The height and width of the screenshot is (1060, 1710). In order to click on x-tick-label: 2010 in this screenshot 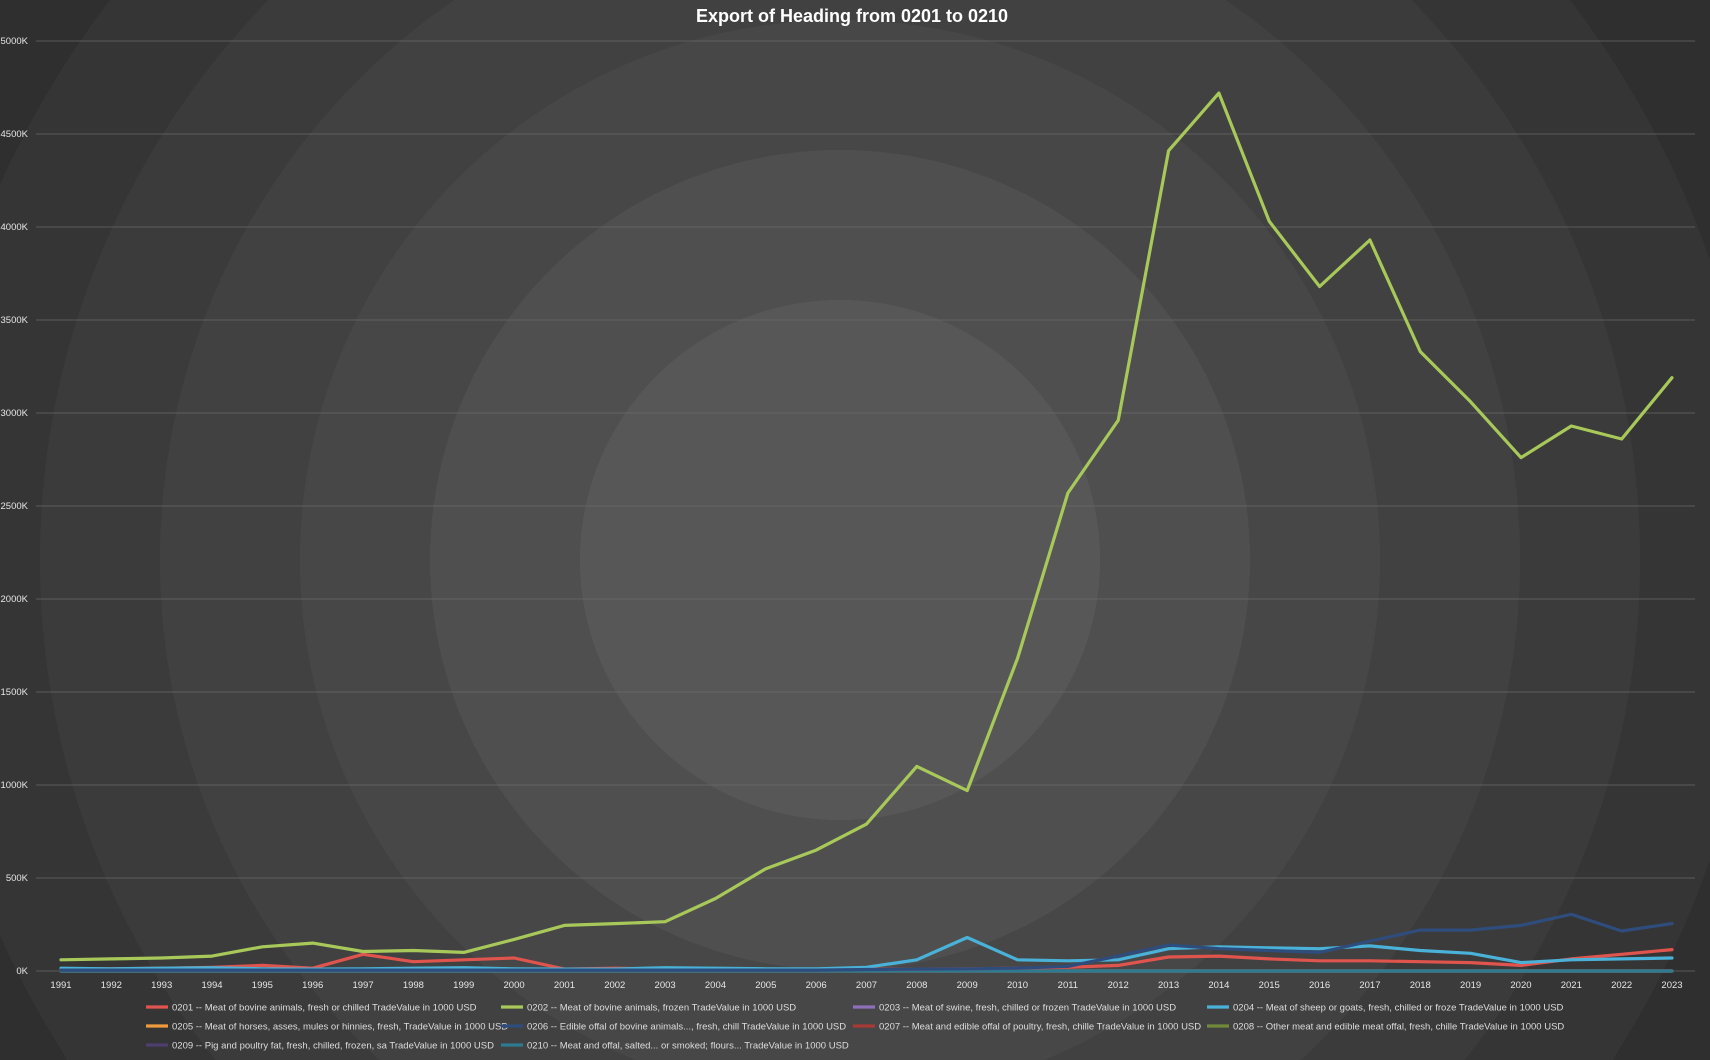, I will do `click(1017, 985)`.